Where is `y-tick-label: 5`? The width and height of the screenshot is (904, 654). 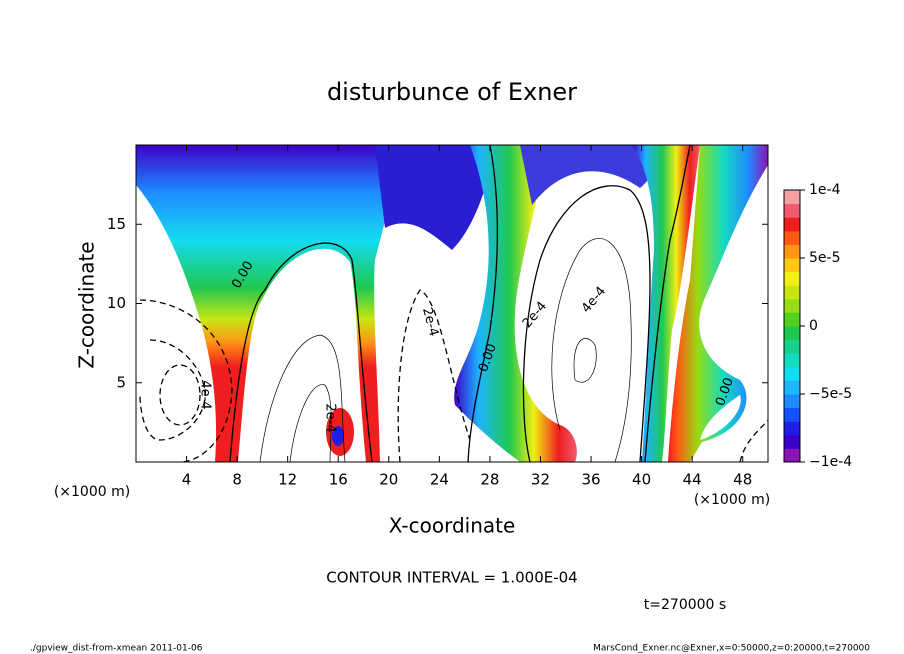 y-tick-label: 5 is located at coordinates (121, 382).